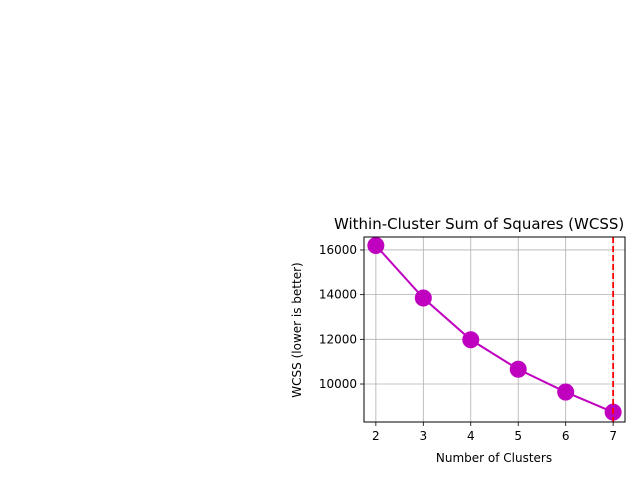  I want to click on x-tick-label: 5, so click(518, 436).